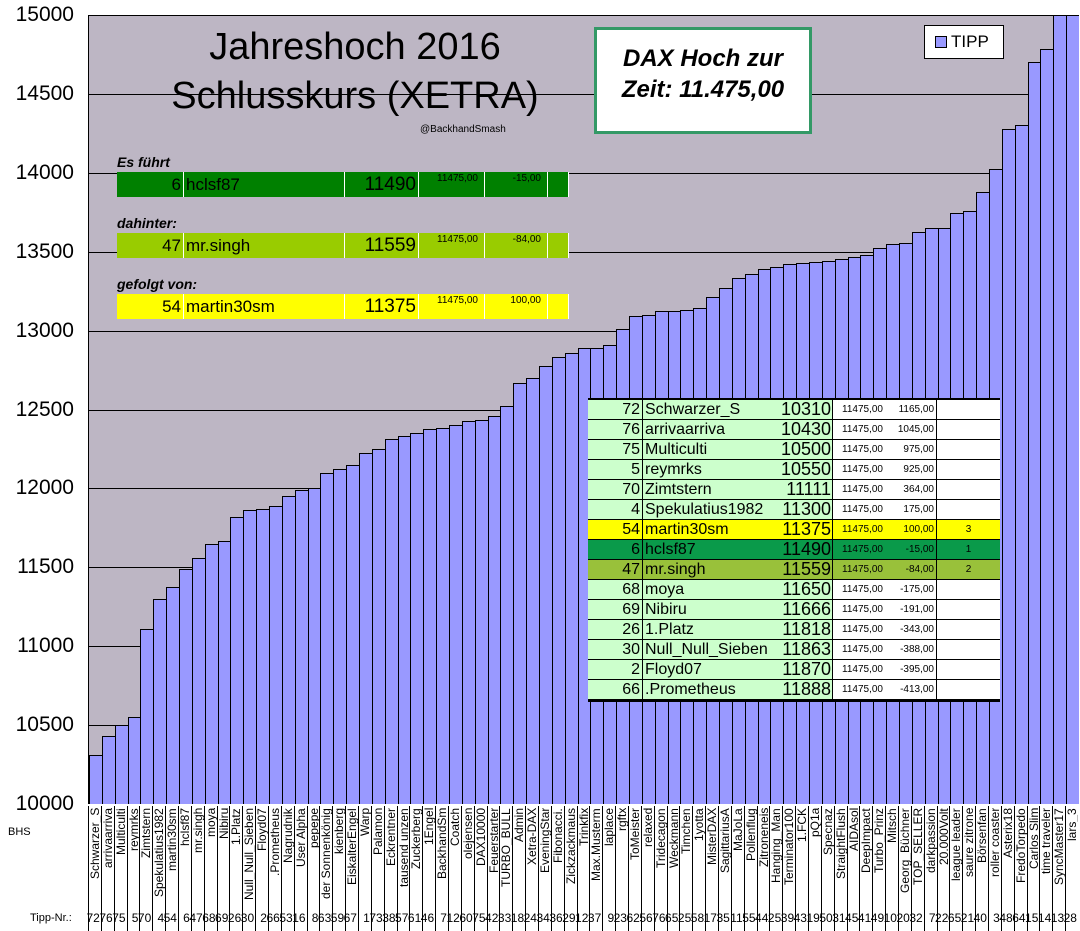 The height and width of the screenshot is (931, 1080). Describe the element at coordinates (615, 529) in the screenshot. I see `table-nr: 54` at that location.